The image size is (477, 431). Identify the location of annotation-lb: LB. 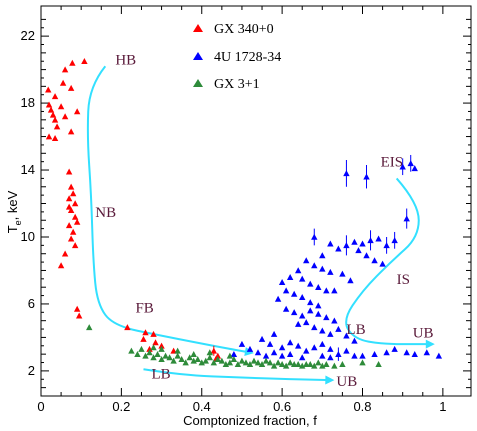
(355, 330).